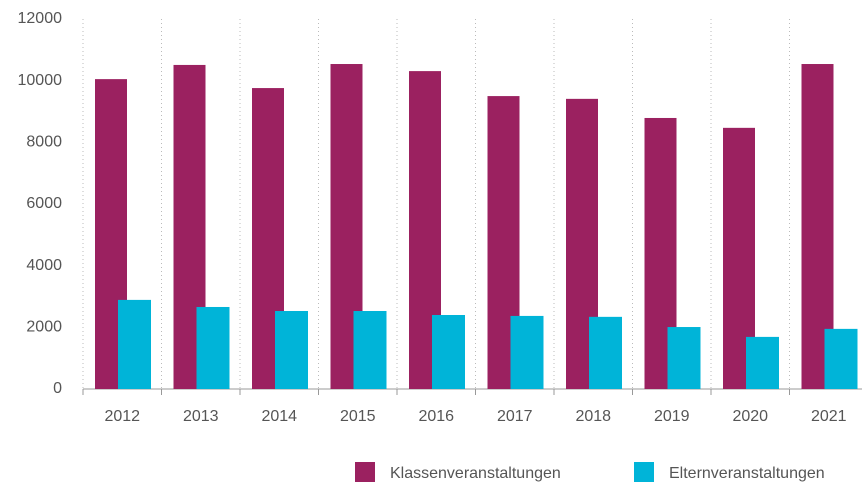 Image resolution: width=862 pixels, height=491 pixels. Describe the element at coordinates (358, 416) in the screenshot. I see `x-tick-label: 2015` at that location.